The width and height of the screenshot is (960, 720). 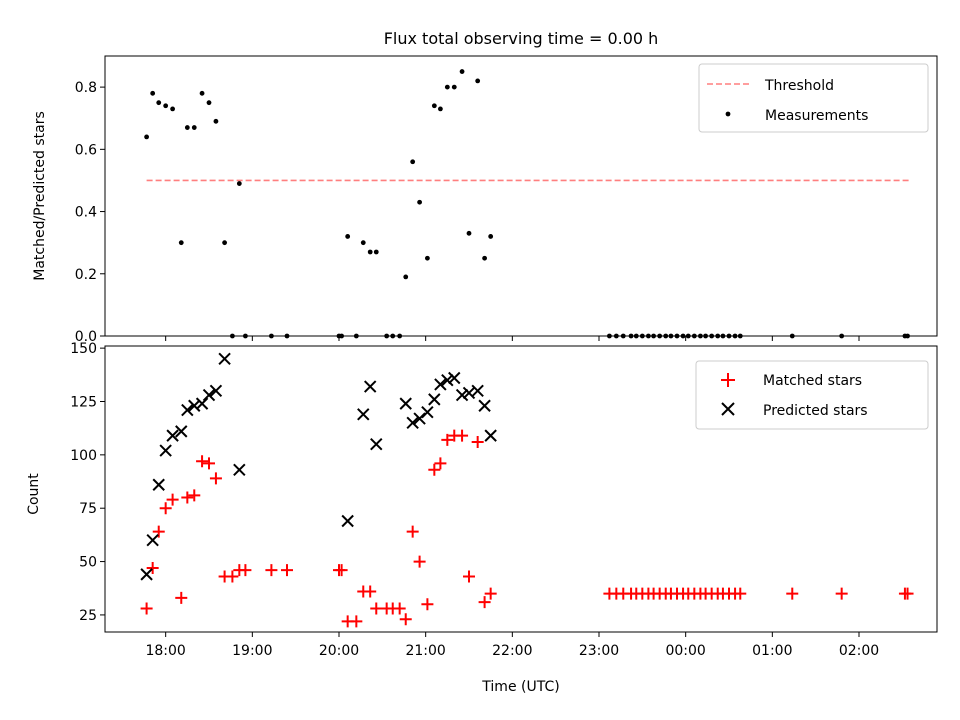 I want to click on x-tick-label: 19:00, so click(x=252, y=651).